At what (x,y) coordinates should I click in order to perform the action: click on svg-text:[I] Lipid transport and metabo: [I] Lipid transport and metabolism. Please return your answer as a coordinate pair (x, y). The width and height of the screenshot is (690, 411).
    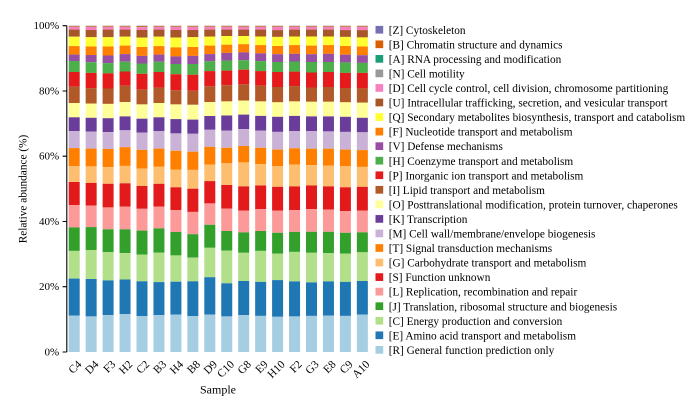
    Looking at the image, I should click on (467, 191).